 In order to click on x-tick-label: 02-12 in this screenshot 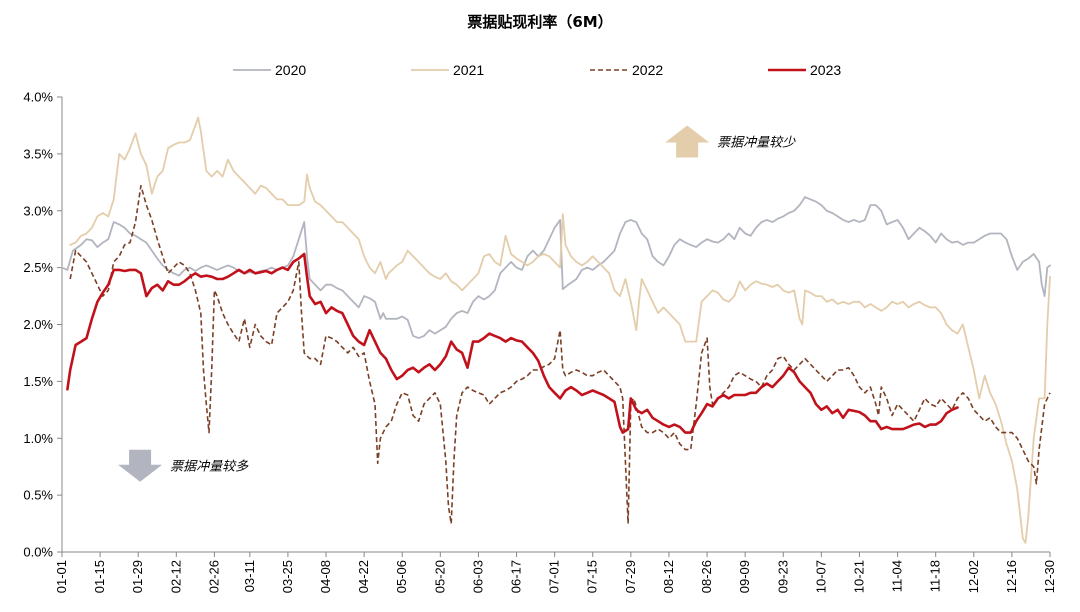, I will do `click(175, 576)`.